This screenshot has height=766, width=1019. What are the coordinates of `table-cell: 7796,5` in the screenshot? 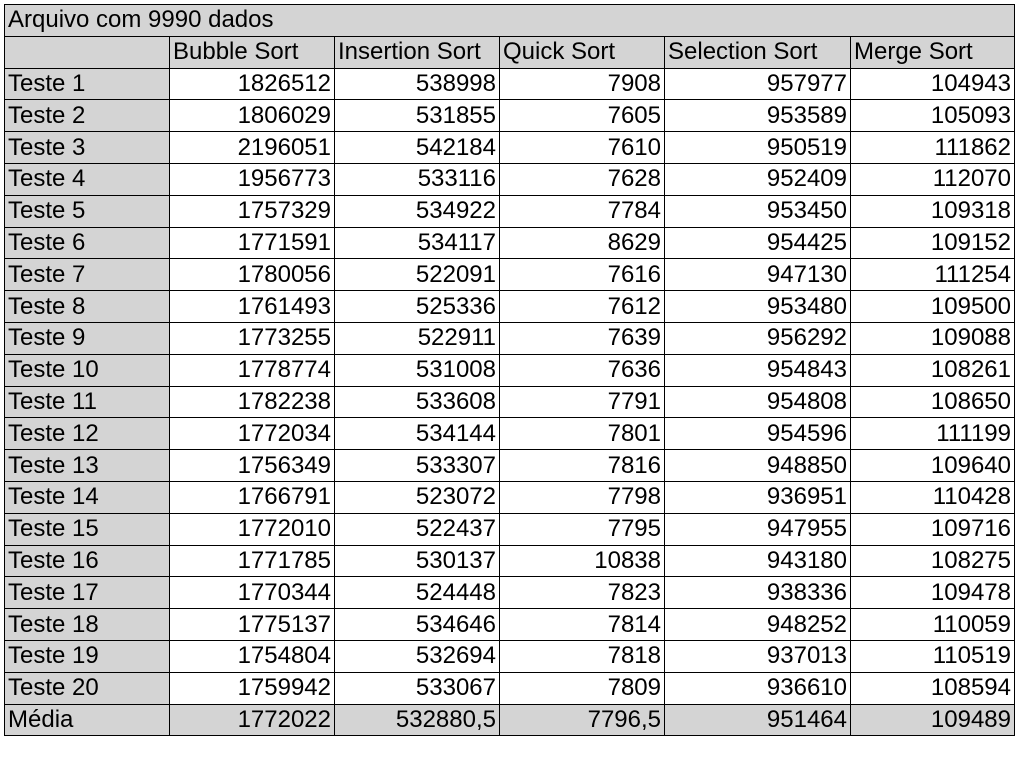 It's located at (582, 720).